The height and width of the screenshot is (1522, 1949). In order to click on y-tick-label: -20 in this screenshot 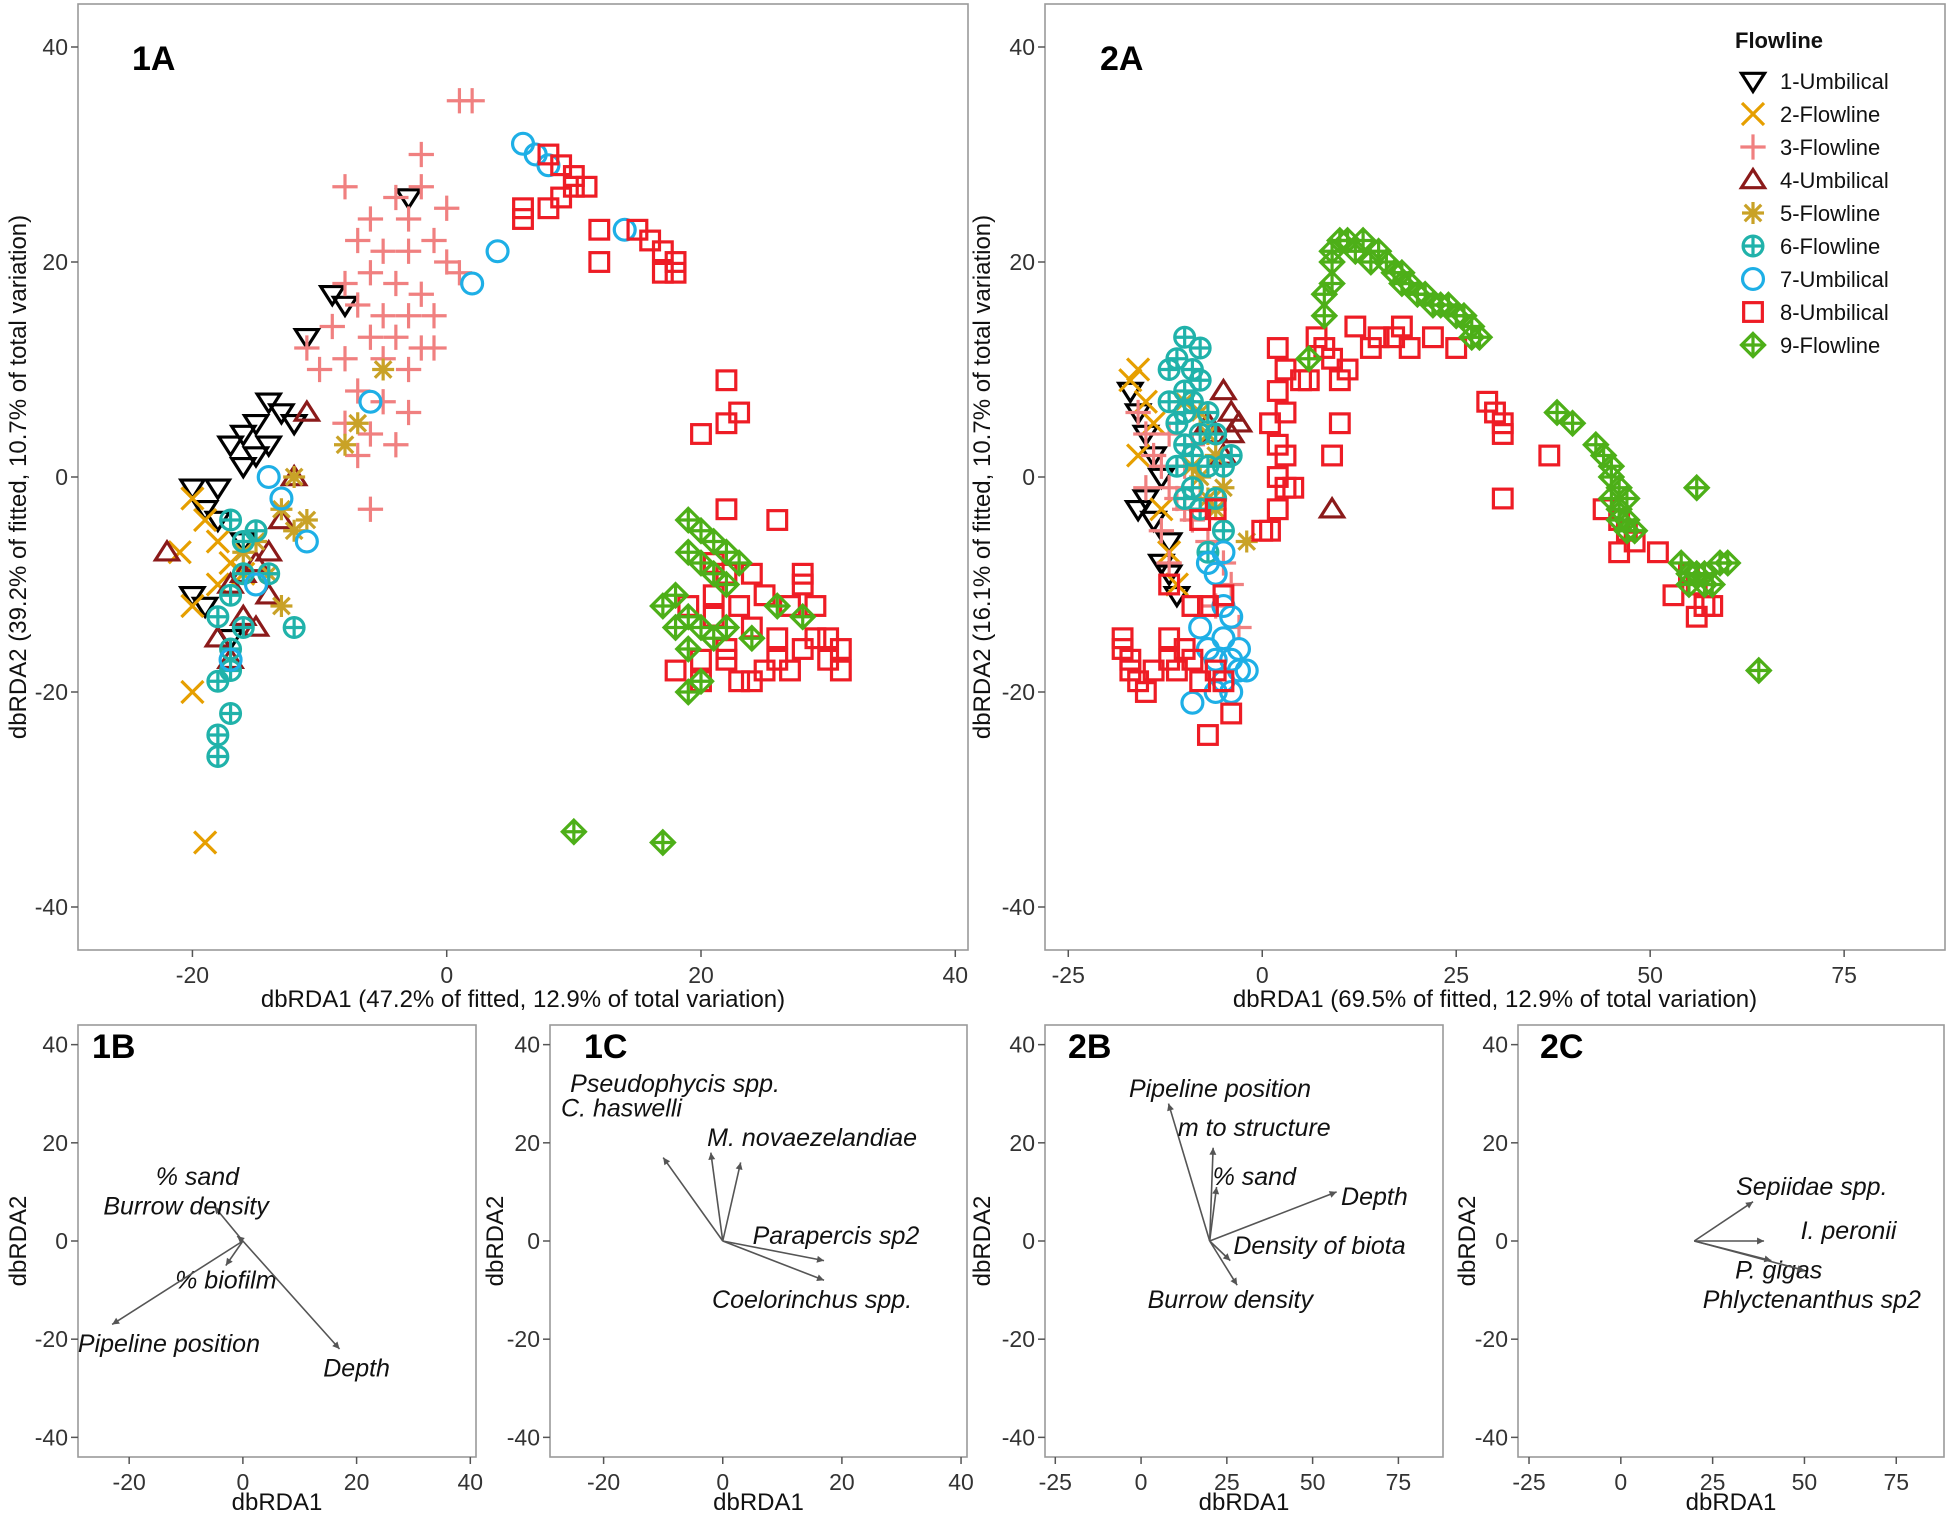, I will do `click(51, 692)`.